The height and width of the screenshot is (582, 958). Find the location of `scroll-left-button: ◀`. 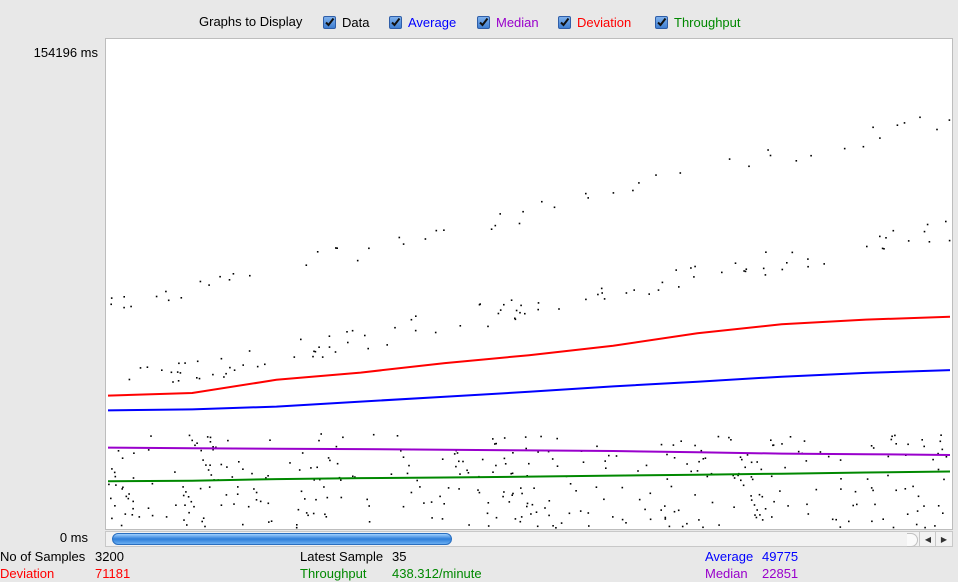

scroll-left-button: ◀ is located at coordinates (927, 539).